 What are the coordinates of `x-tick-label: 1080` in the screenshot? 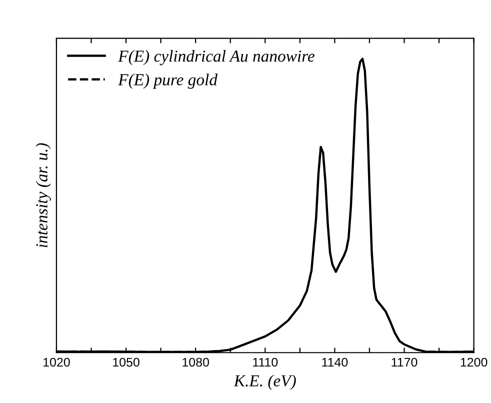 It's located at (195, 362).